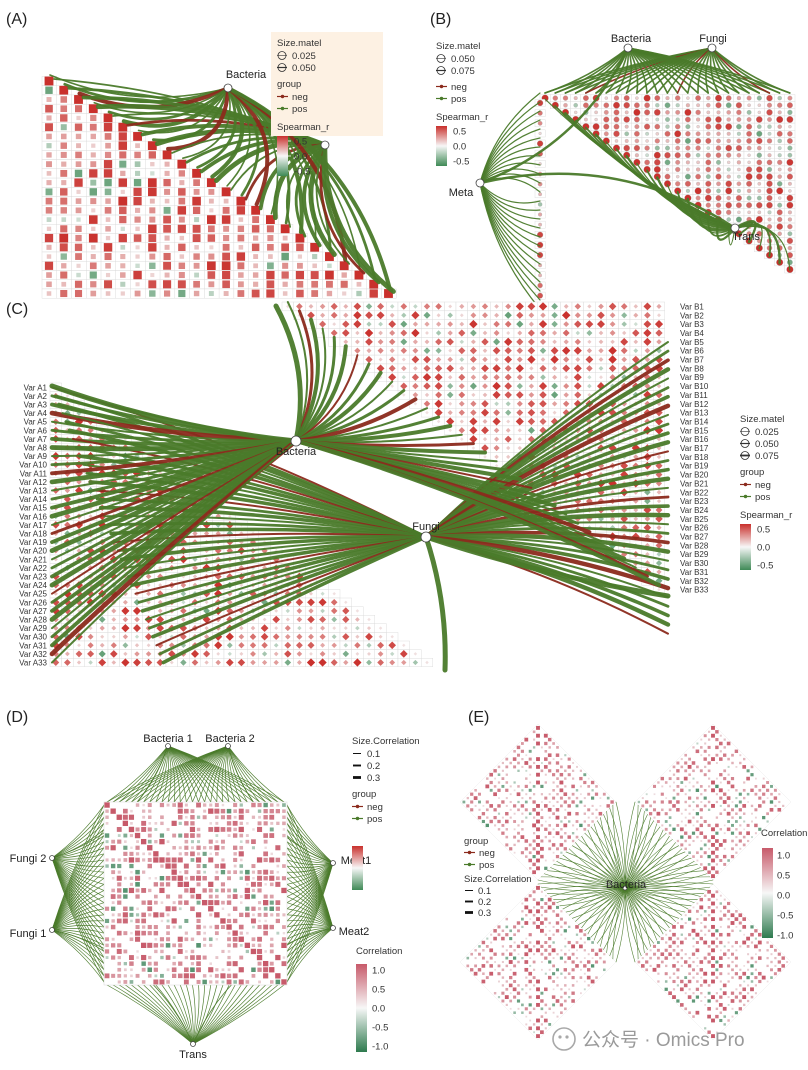  I want to click on panel-d-heatmap, so click(195, 893).